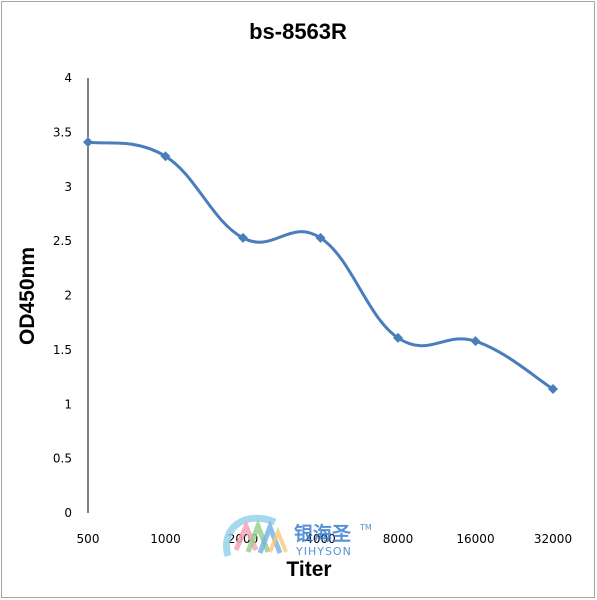  What do you see at coordinates (62, 350) in the screenshot?
I see `y-tick-label: 1.5` at bounding box center [62, 350].